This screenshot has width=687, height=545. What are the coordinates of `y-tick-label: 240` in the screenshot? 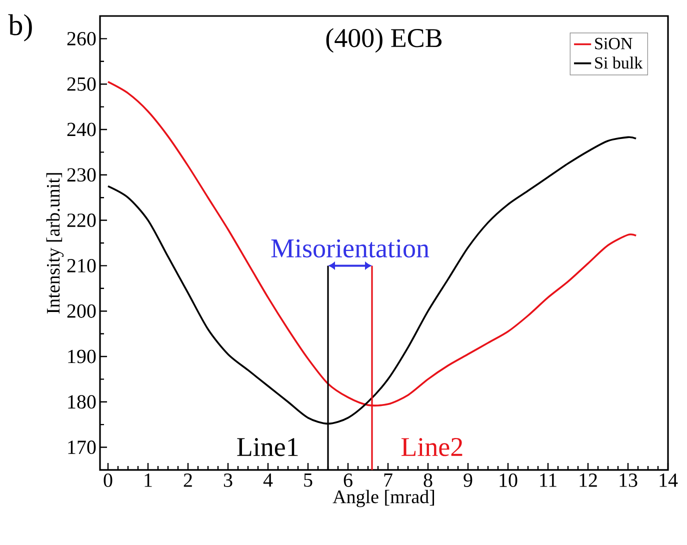 It's located at (81, 129).